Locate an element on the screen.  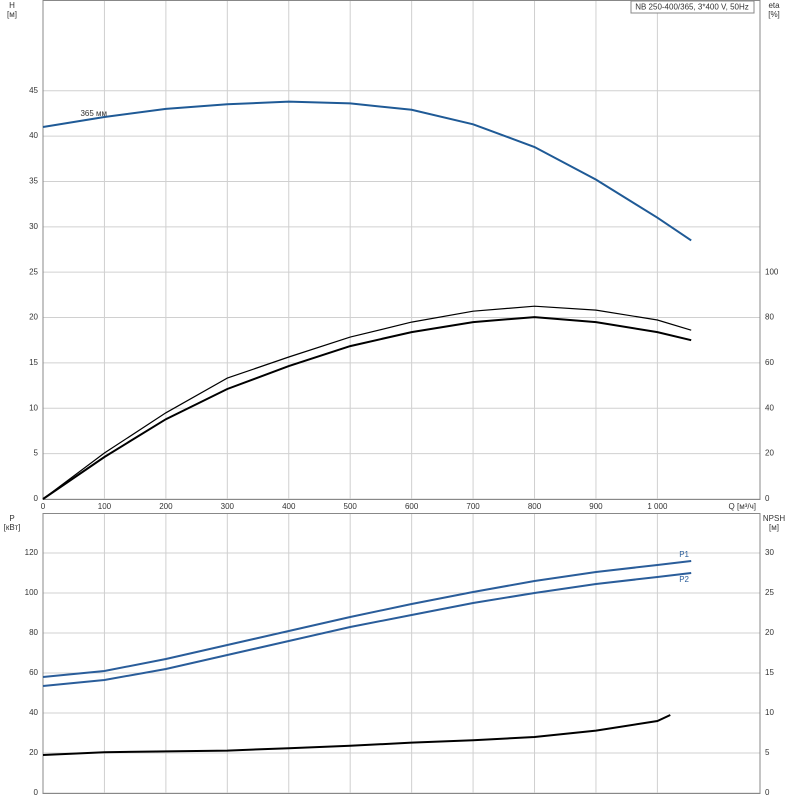
series-label: P1 is located at coordinates (684, 554).